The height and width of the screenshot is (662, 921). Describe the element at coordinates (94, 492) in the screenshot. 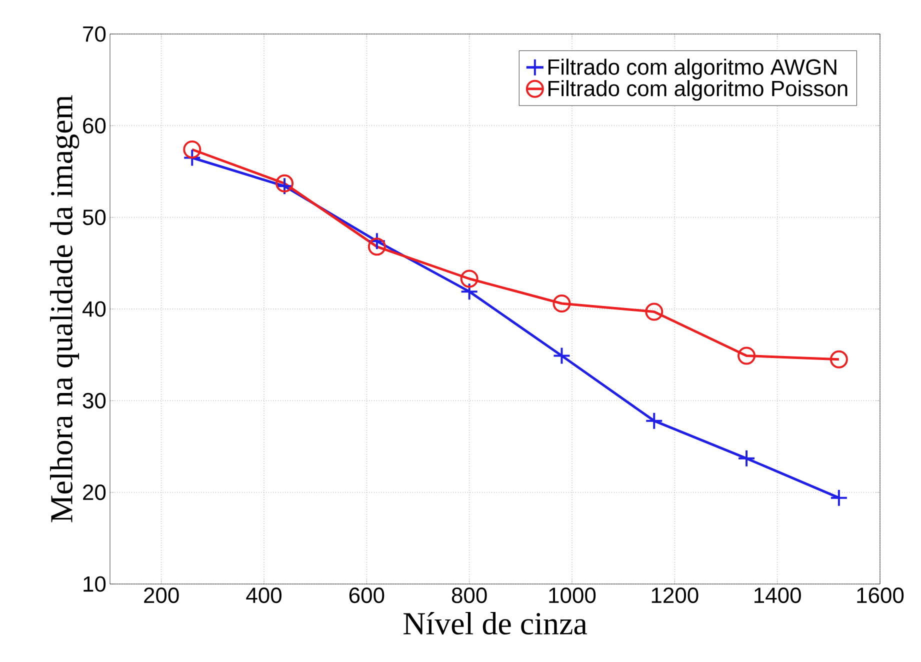

I see `y-tick-label: 20` at that location.